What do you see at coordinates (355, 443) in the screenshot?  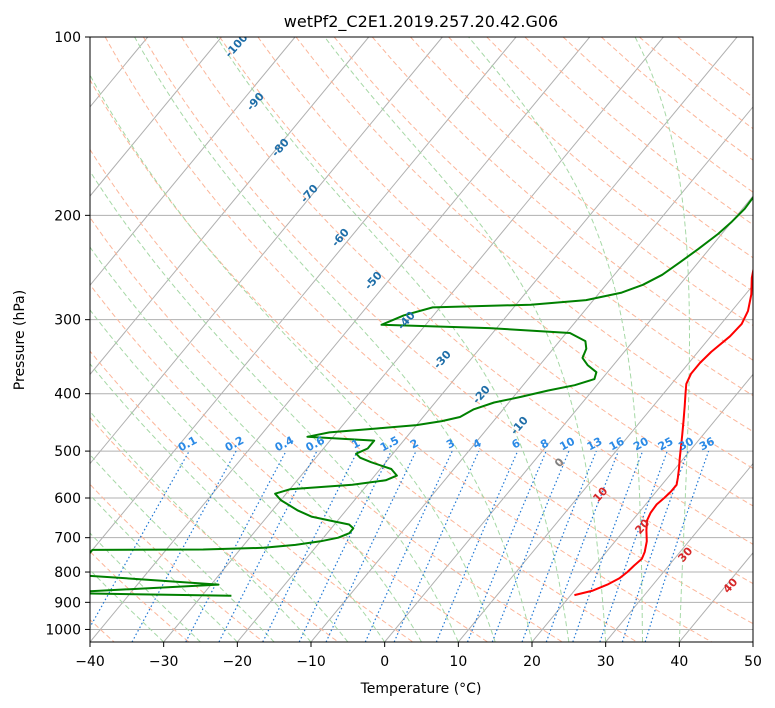 I see `mixing-ratio-label: 1` at bounding box center [355, 443].